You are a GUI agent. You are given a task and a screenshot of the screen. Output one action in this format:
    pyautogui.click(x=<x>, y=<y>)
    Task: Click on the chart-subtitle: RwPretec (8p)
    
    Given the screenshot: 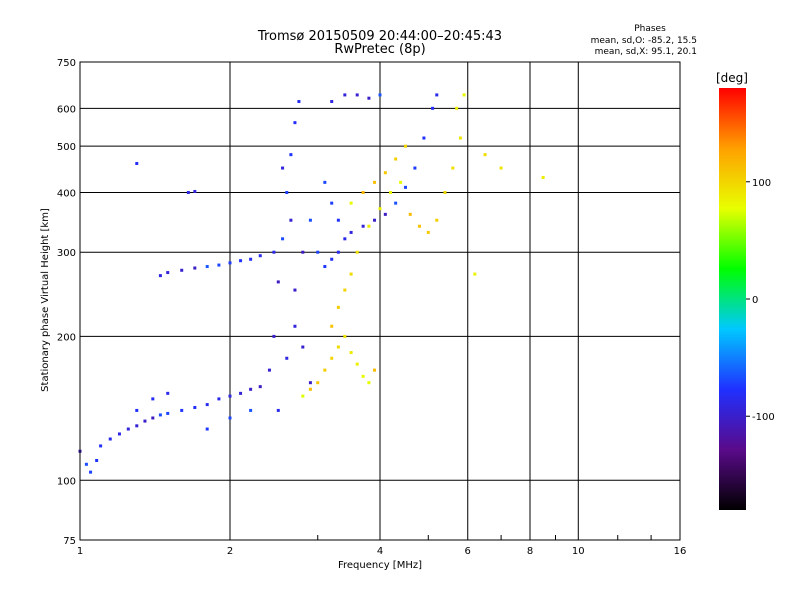 What is the action you would take?
    pyautogui.click(x=379, y=49)
    